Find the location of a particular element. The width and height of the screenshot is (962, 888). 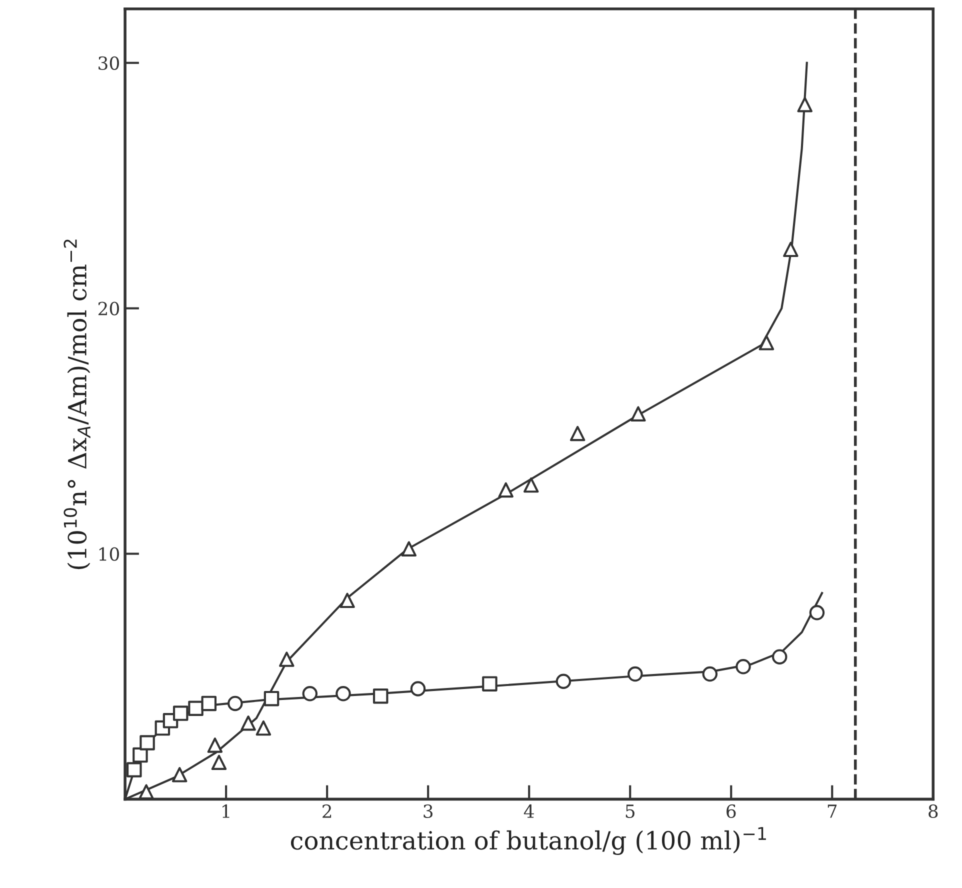

x-tick-label: 2 is located at coordinates (327, 811).